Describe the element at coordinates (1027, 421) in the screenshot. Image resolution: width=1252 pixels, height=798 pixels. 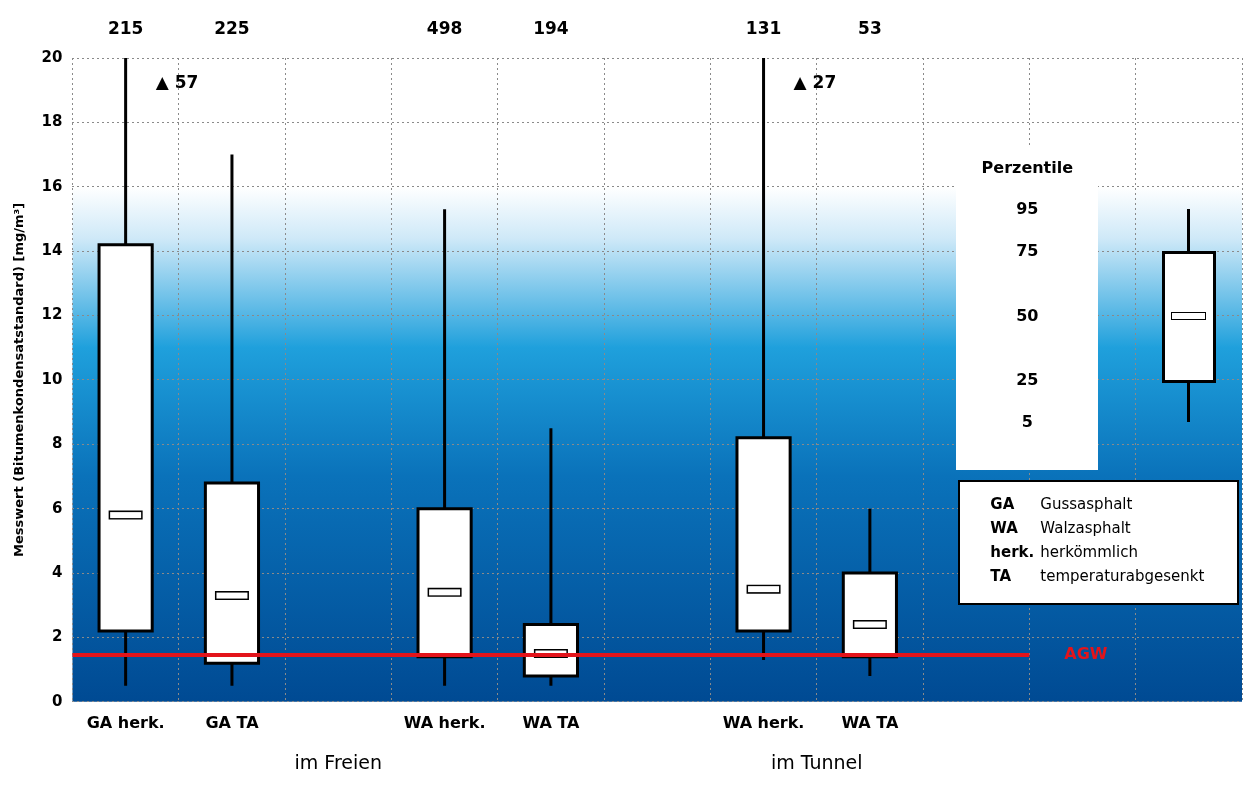
I see `annotation: 5` at that location.